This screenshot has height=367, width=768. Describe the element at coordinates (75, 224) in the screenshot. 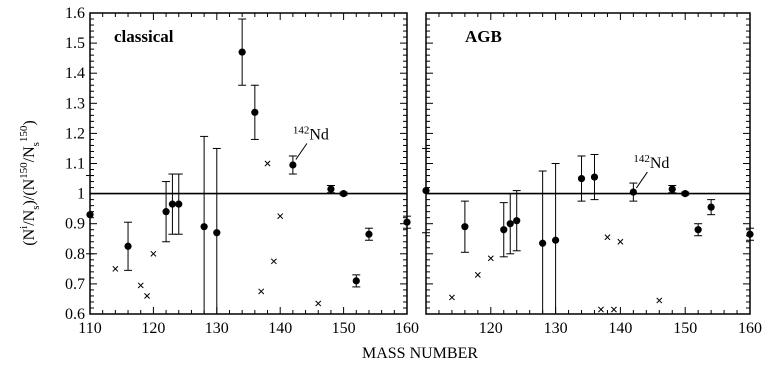

I see `y-tick-label: 0.9` at that location.